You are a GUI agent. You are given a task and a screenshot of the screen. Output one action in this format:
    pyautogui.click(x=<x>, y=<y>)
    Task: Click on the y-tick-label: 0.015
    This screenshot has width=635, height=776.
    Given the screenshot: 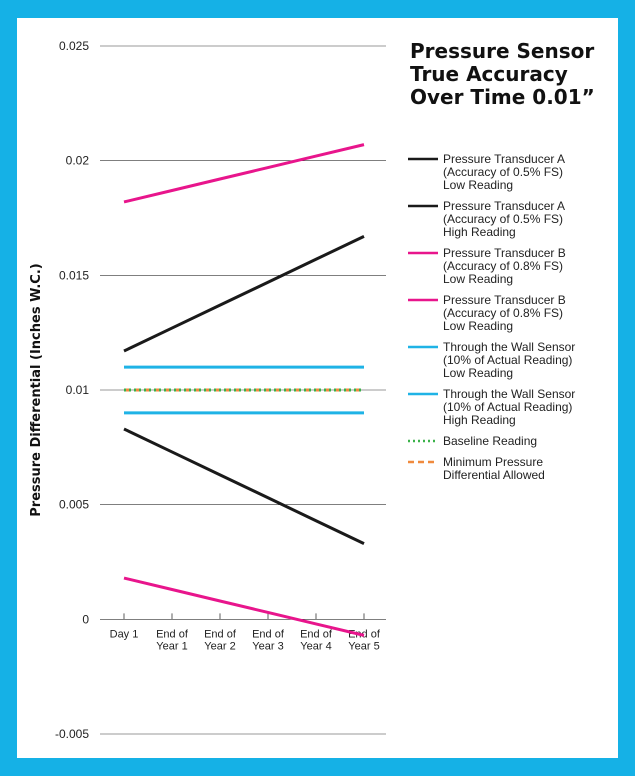 What is the action you would take?
    pyautogui.click(x=74, y=275)
    